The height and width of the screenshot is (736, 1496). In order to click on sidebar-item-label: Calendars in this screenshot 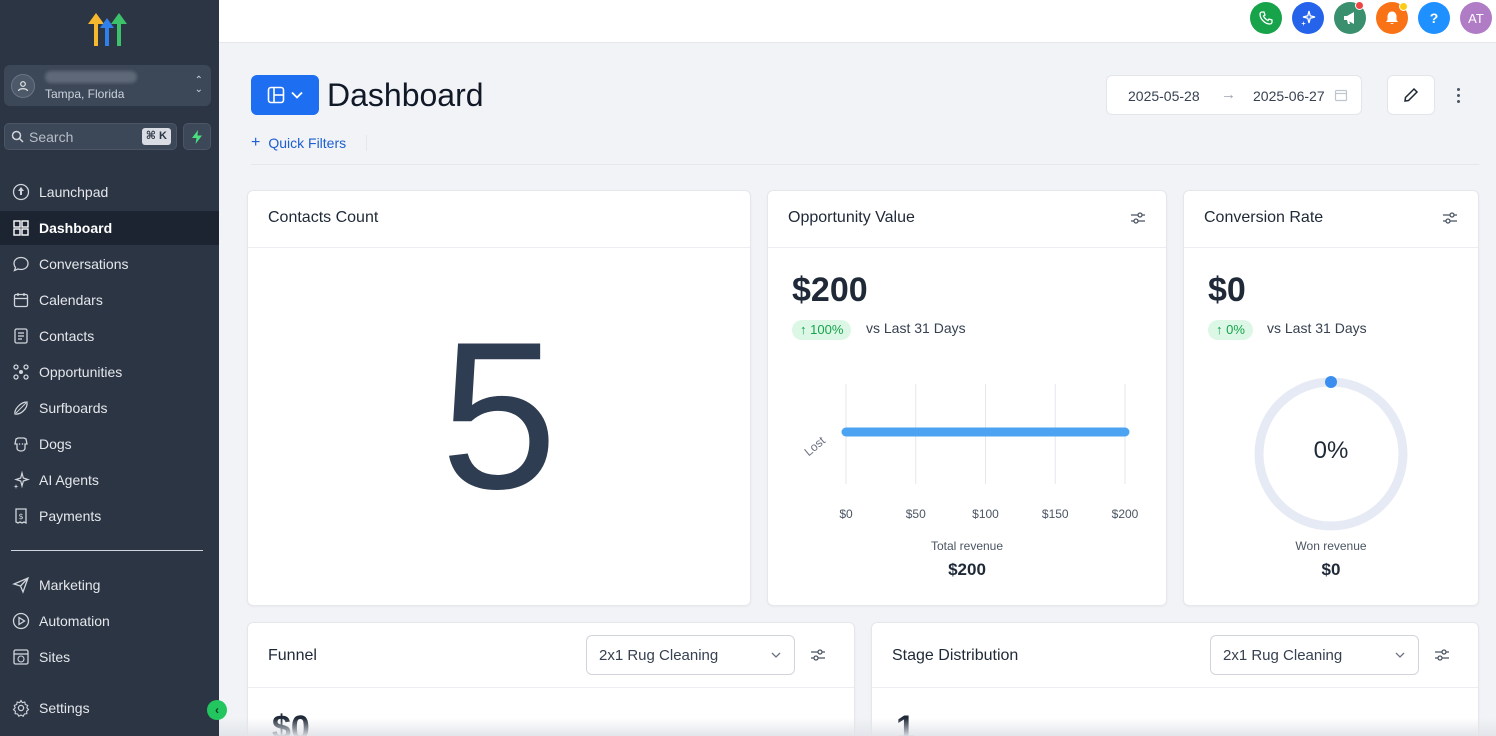, I will do `click(71, 300)`.